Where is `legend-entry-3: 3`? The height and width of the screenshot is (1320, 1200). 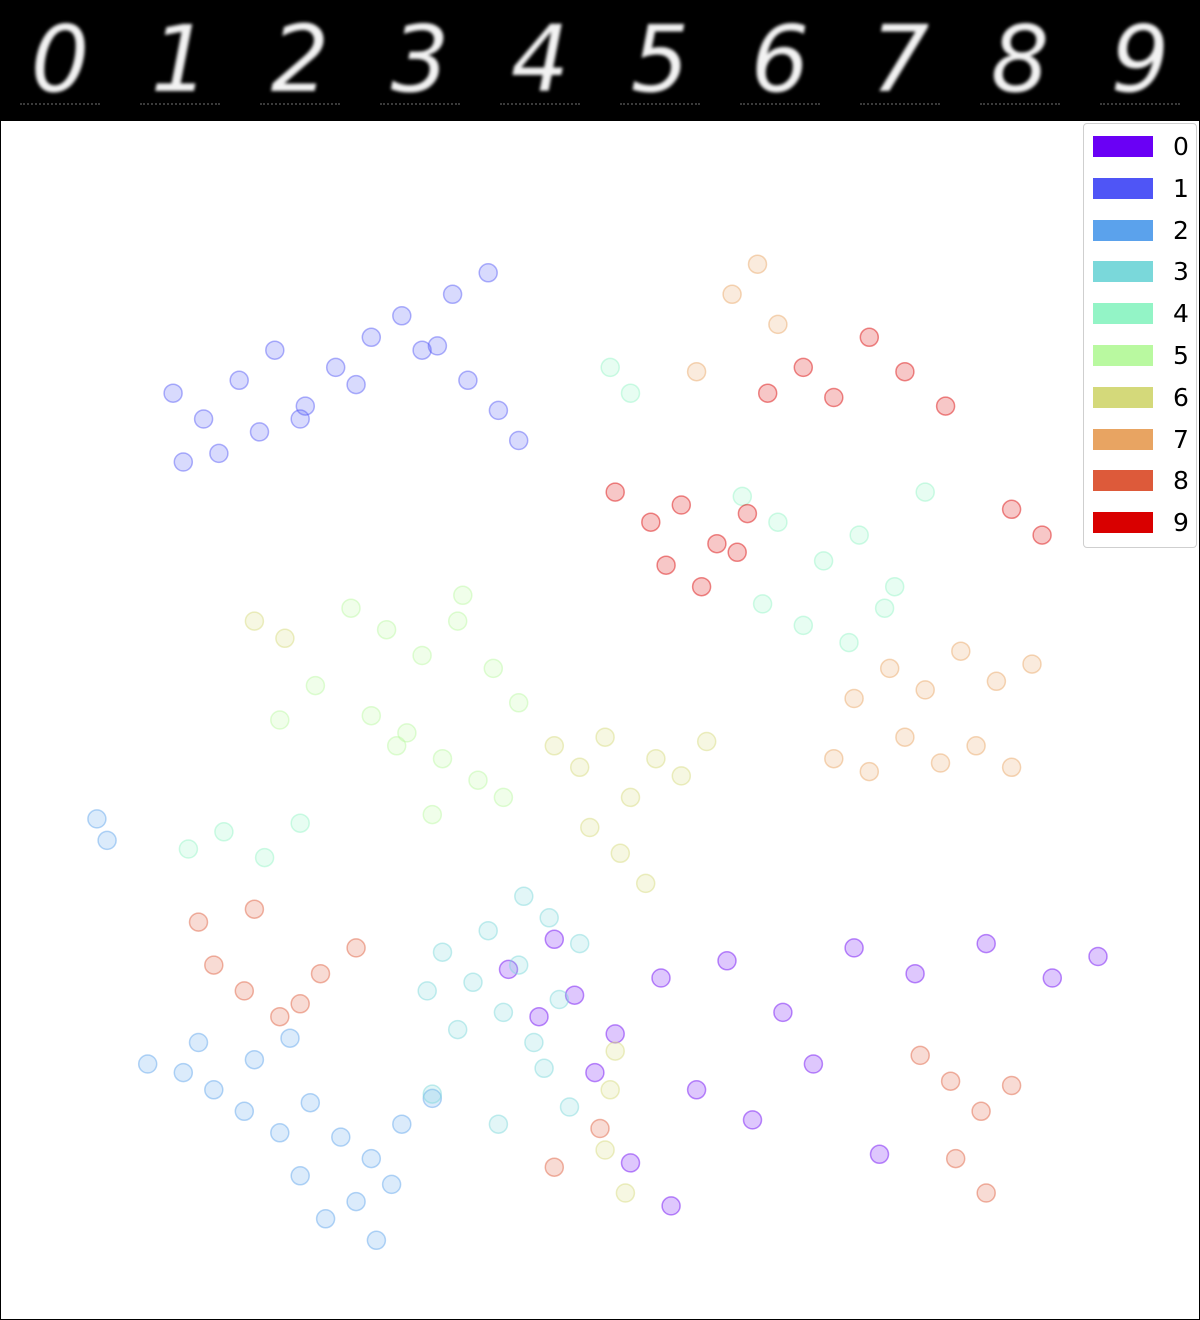 legend-entry-3: 3 is located at coordinates (1143, 272).